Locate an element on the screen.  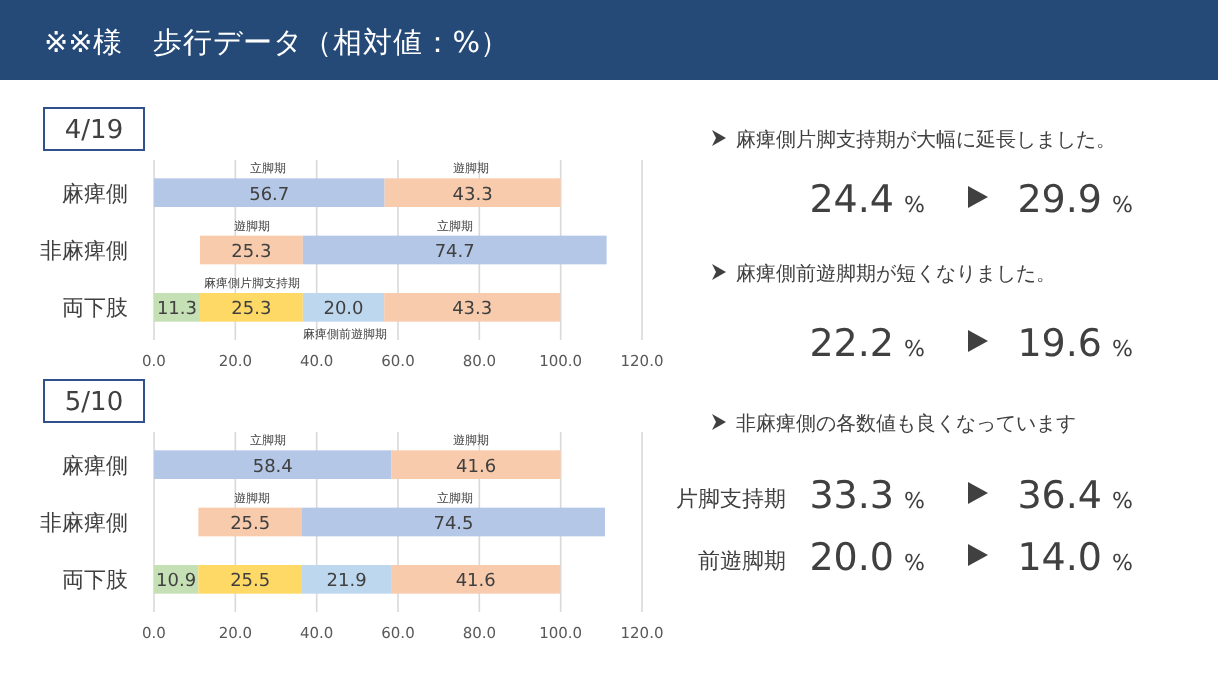
text: 36.4 % is located at coordinates (1075, 496).